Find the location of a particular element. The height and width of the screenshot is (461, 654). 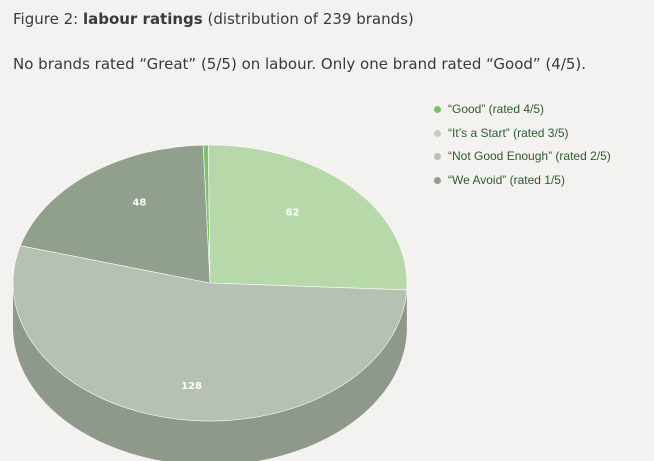

legend-item: “It’s a Start” (rated 3/5) is located at coordinates (522, 137).